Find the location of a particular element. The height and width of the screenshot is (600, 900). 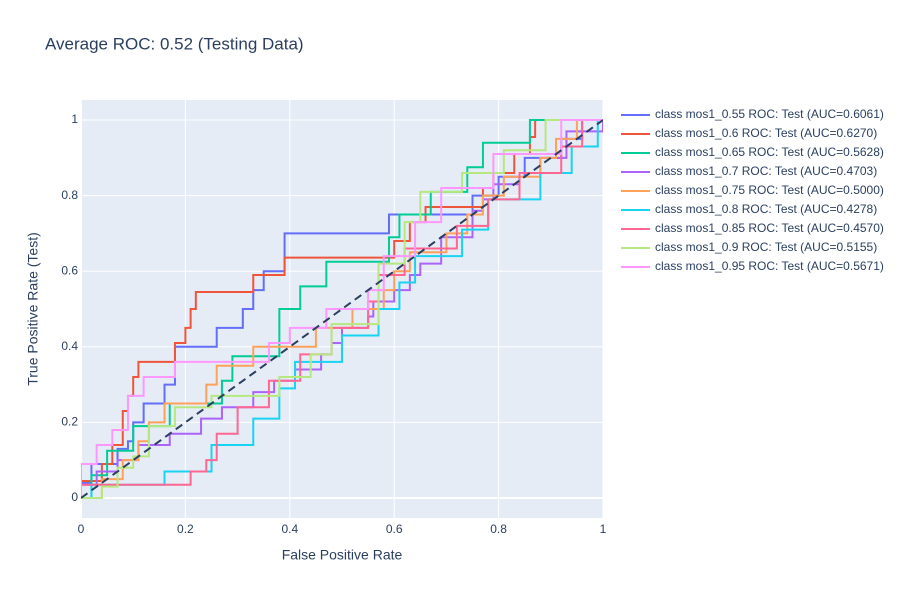

legend-label: class mos1_0.95 ROC: Test (AUC=0.5671) is located at coordinates (769, 266).